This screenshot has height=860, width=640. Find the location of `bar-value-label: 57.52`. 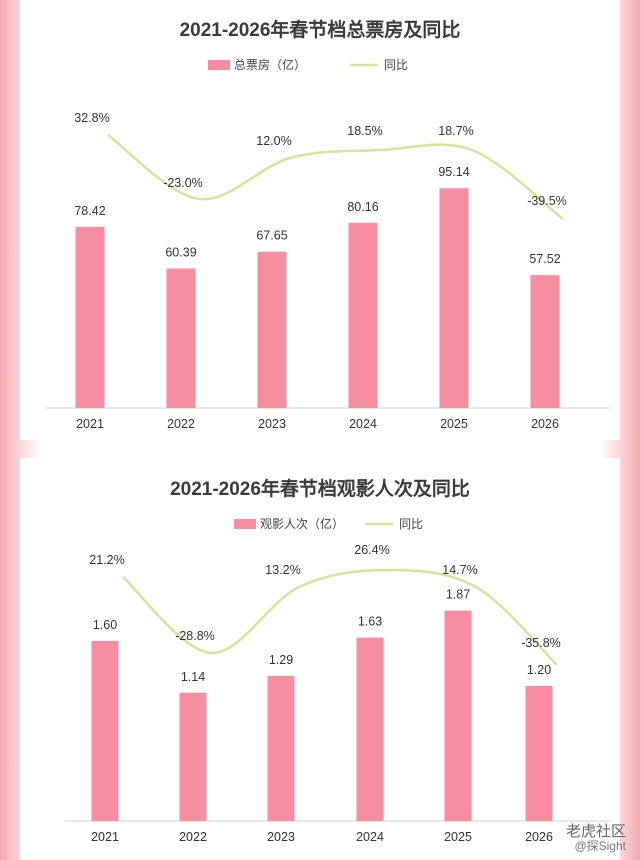

bar-value-label: 57.52 is located at coordinates (544, 259).